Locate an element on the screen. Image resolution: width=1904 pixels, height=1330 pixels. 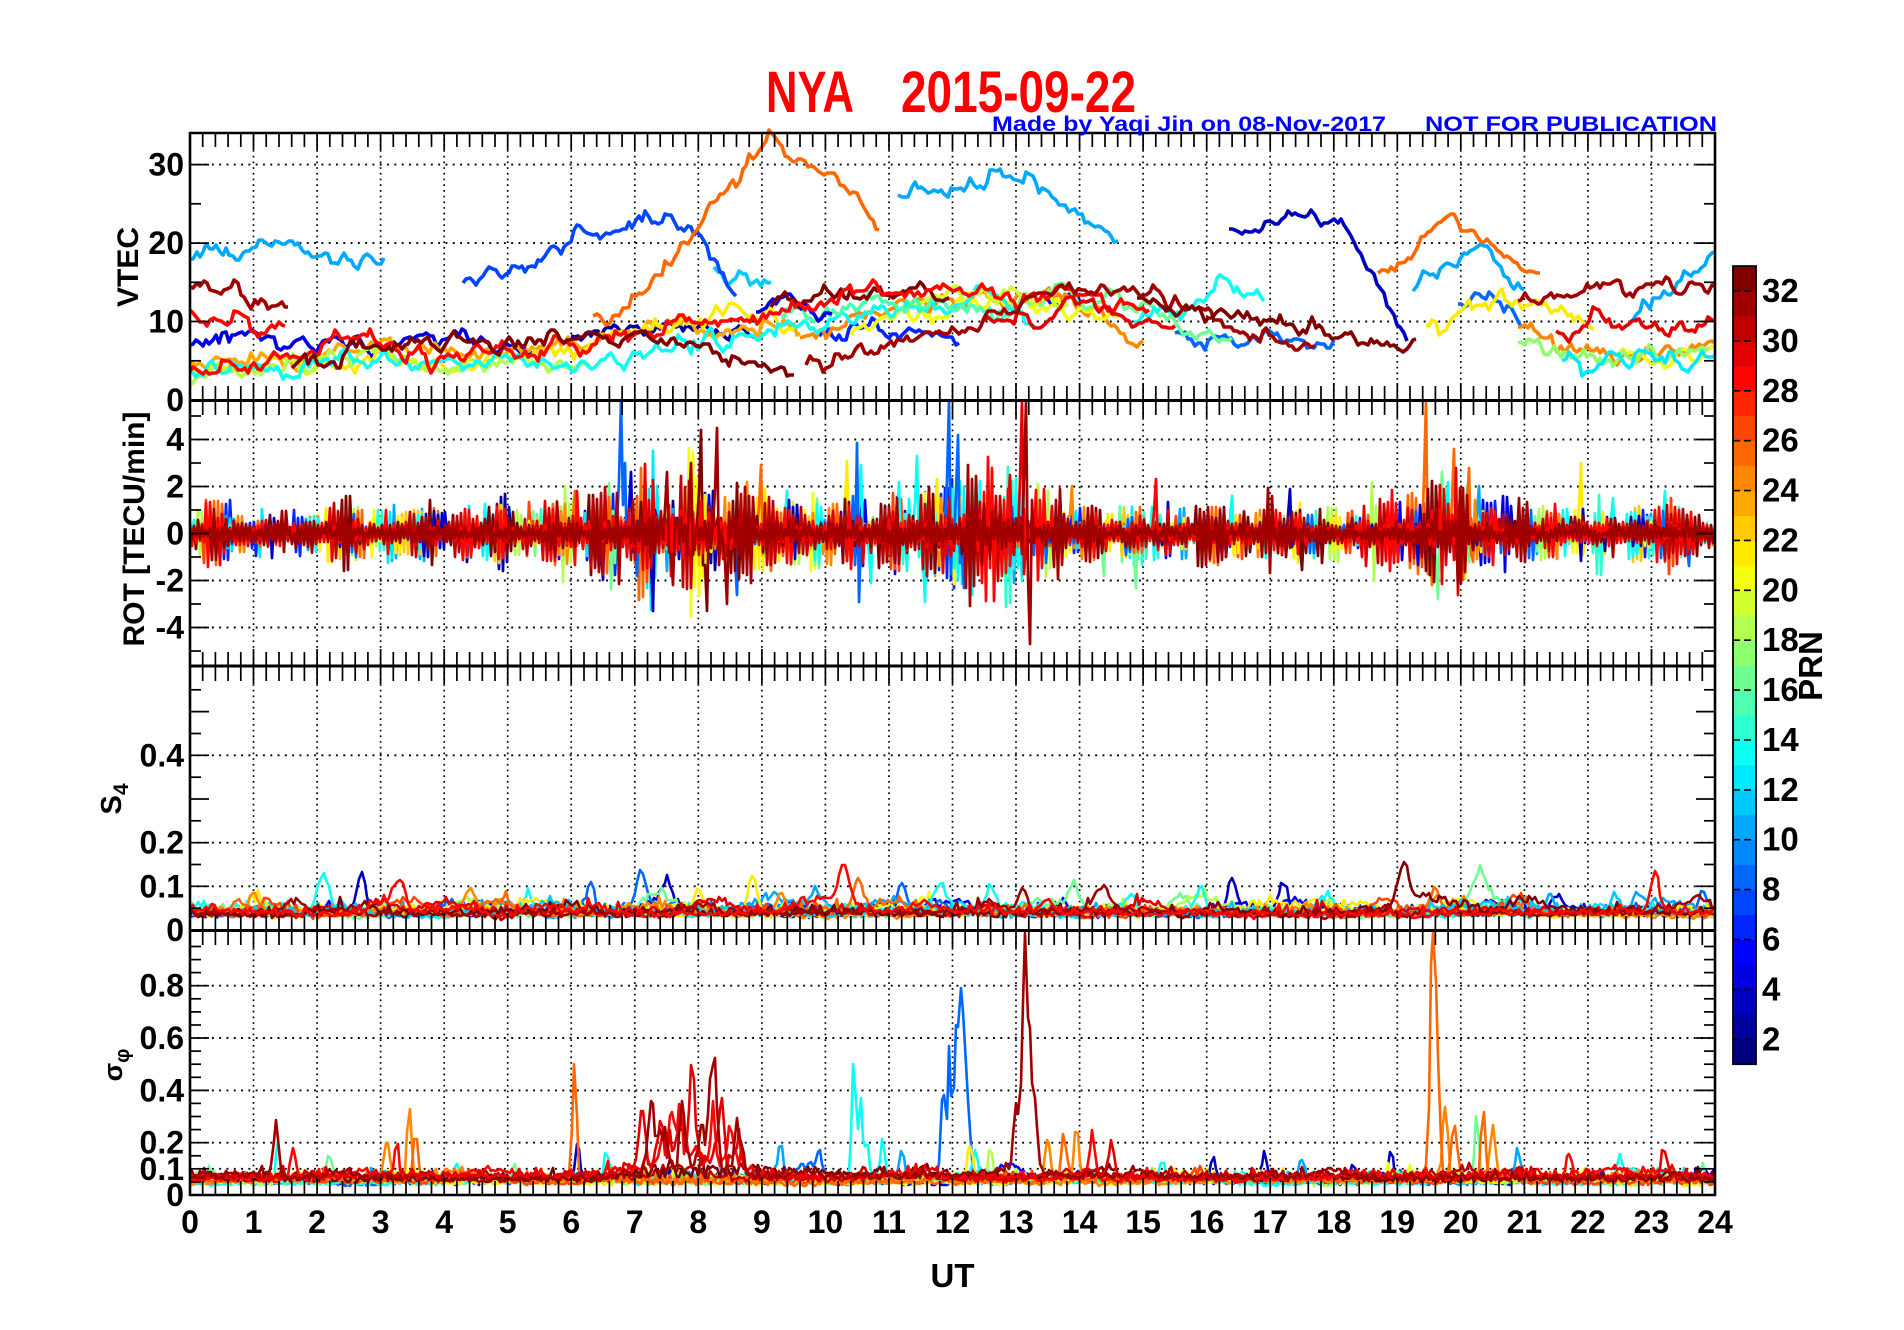
svg-text: 23 is located at coordinates (1652, 1222).